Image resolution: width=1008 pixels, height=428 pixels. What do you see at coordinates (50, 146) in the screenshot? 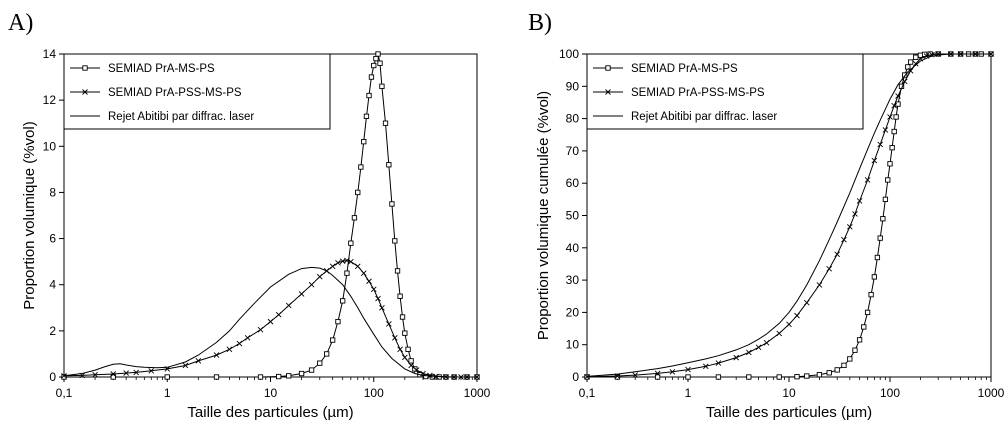
I see `y-tick-label: 10` at bounding box center [50, 146].